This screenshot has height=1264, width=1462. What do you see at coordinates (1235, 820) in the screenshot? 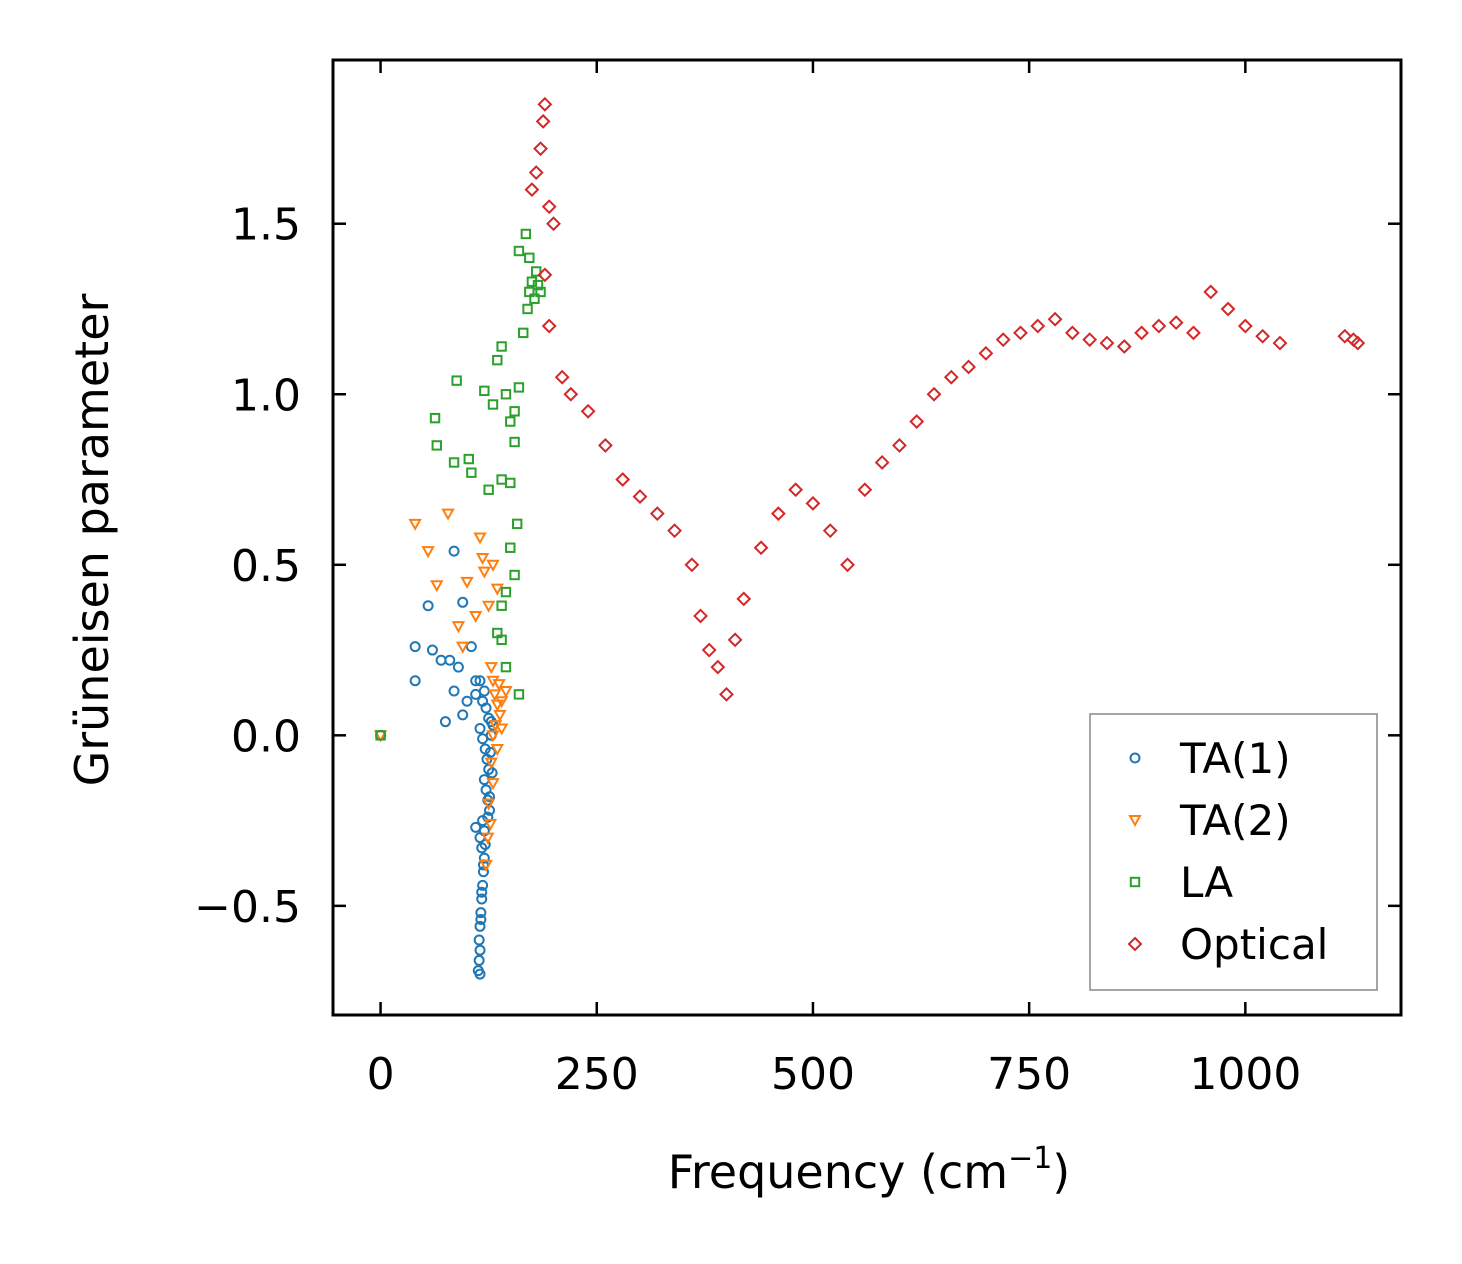
I see `legend-label: TA(2)` at bounding box center [1235, 820].